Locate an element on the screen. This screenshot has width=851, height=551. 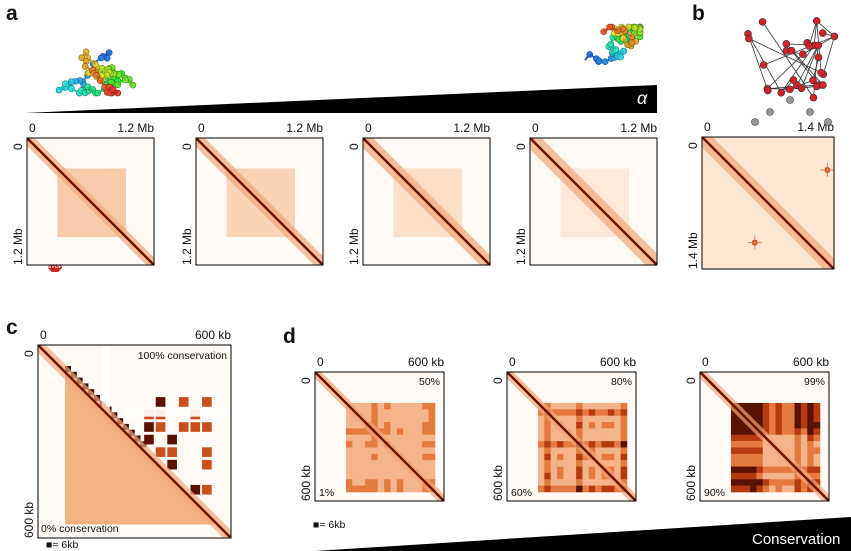
upper-block is located at coordinates (207, 452).